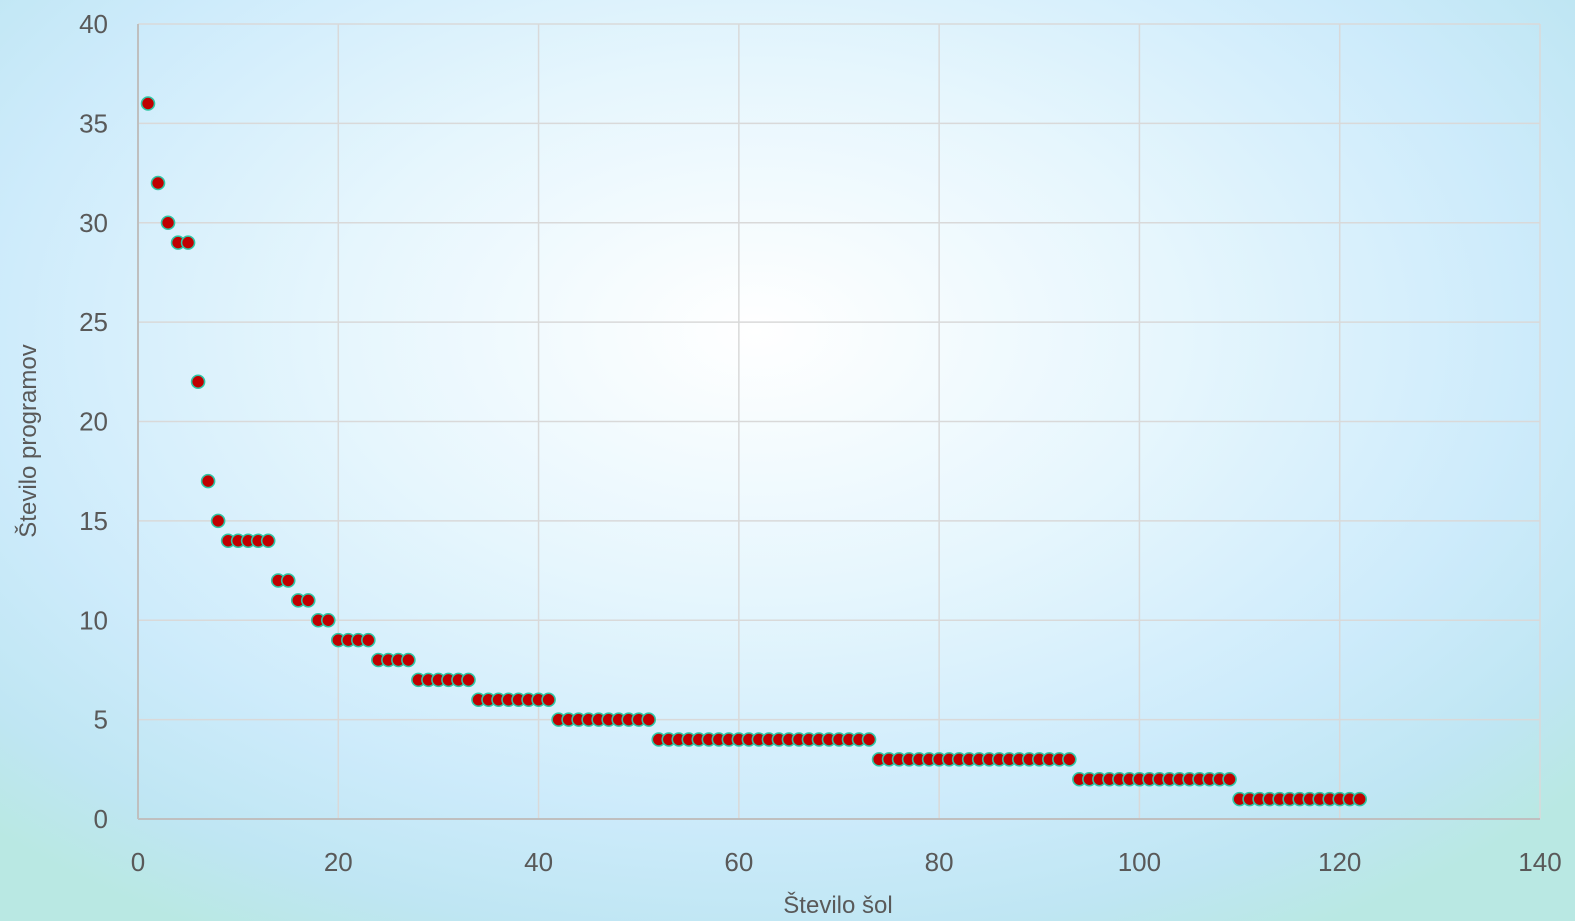  Describe the element at coordinates (738, 862) in the screenshot. I see `x-tick-label: 60` at that location.